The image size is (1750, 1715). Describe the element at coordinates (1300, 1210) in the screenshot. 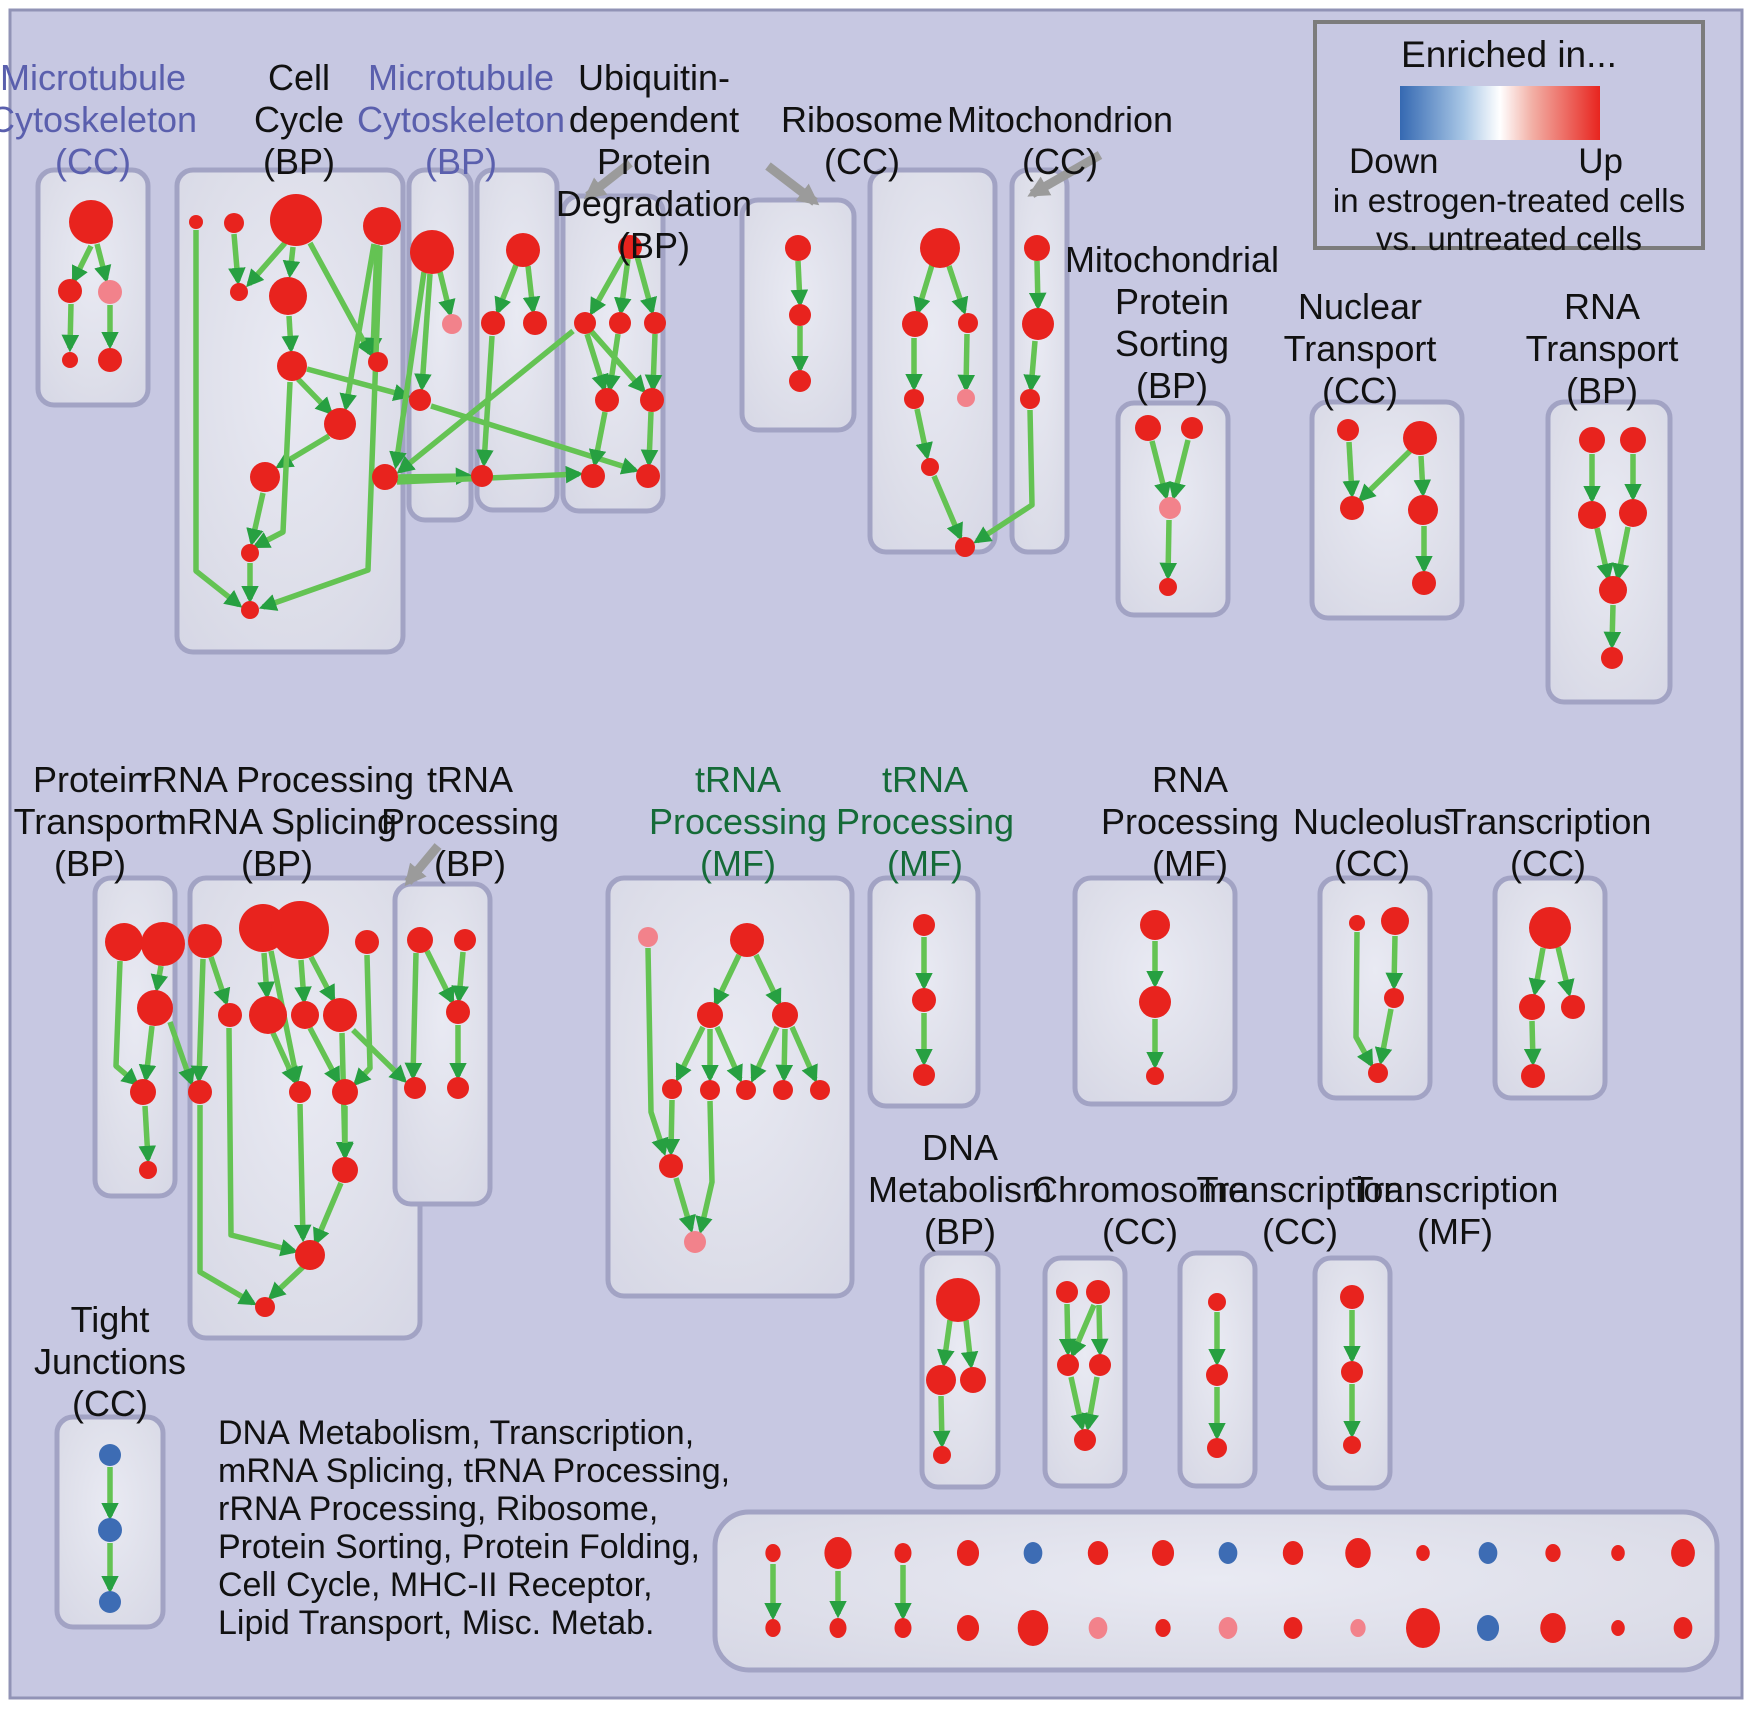

I see `label-transcription-cc-bottom: Transcription (CC)` at that location.